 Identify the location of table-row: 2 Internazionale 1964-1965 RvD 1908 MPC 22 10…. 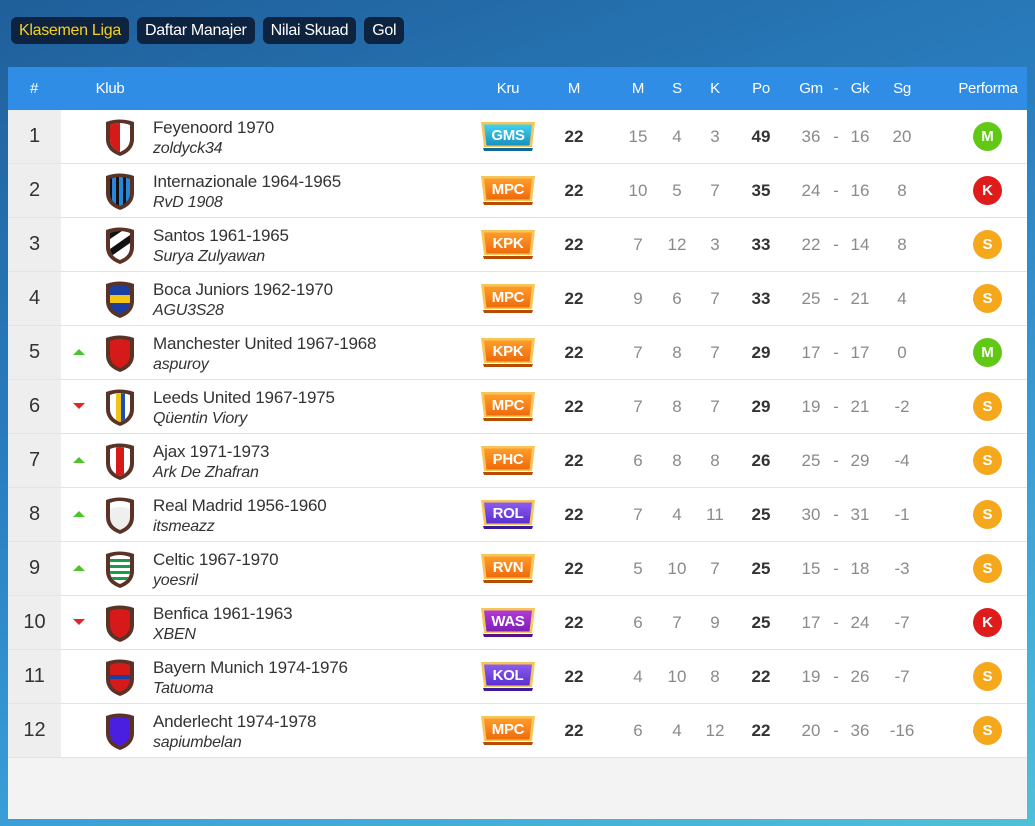
(517, 191).